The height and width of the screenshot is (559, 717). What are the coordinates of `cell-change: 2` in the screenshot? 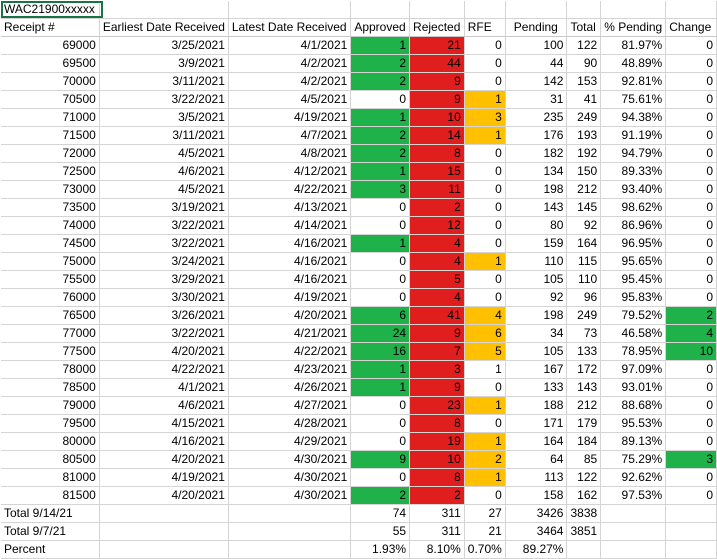 It's located at (691, 316).